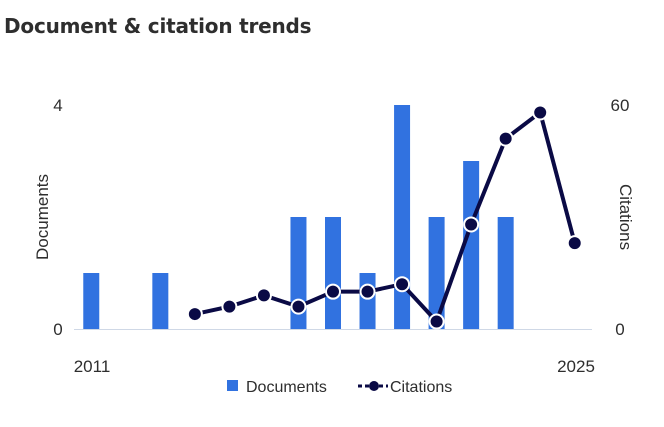  I want to click on documents-bar-2018, so click(333, 273).